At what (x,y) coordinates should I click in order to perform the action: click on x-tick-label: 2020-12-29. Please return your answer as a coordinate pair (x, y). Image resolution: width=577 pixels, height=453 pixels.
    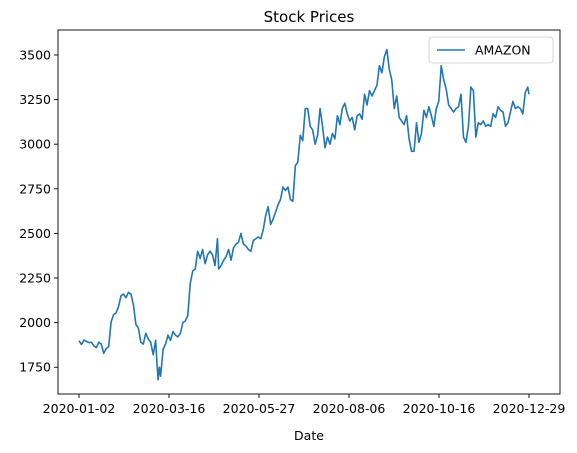
    Looking at the image, I should click on (529, 408).